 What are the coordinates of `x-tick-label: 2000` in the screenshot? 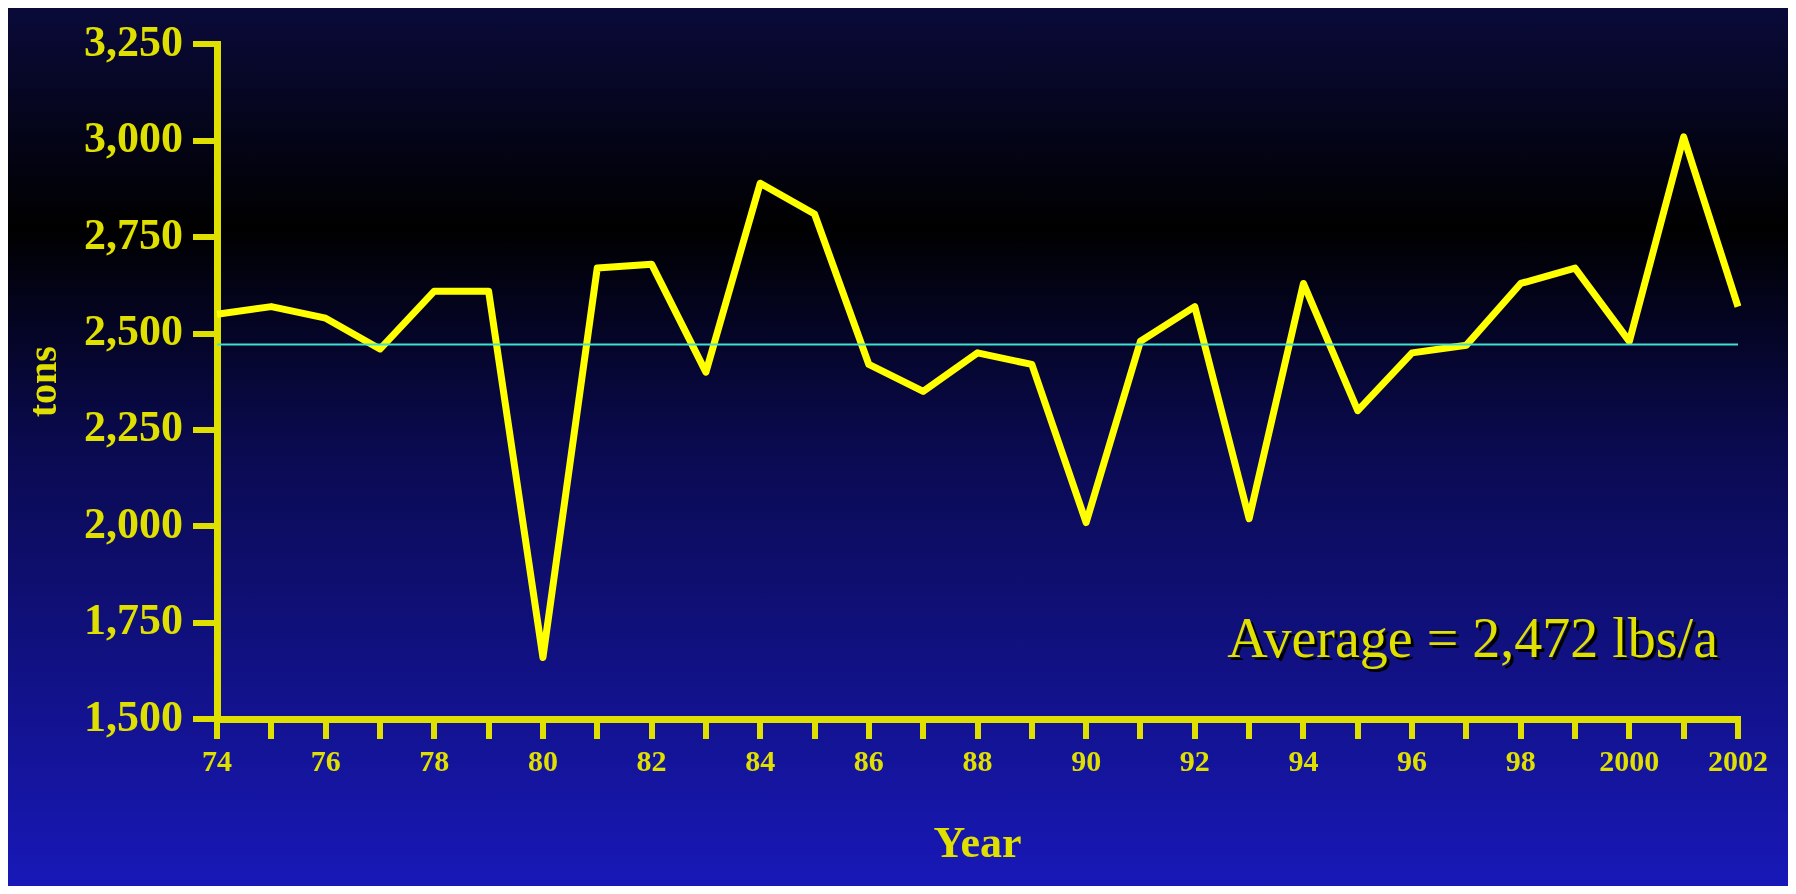 It's located at (1629, 760).